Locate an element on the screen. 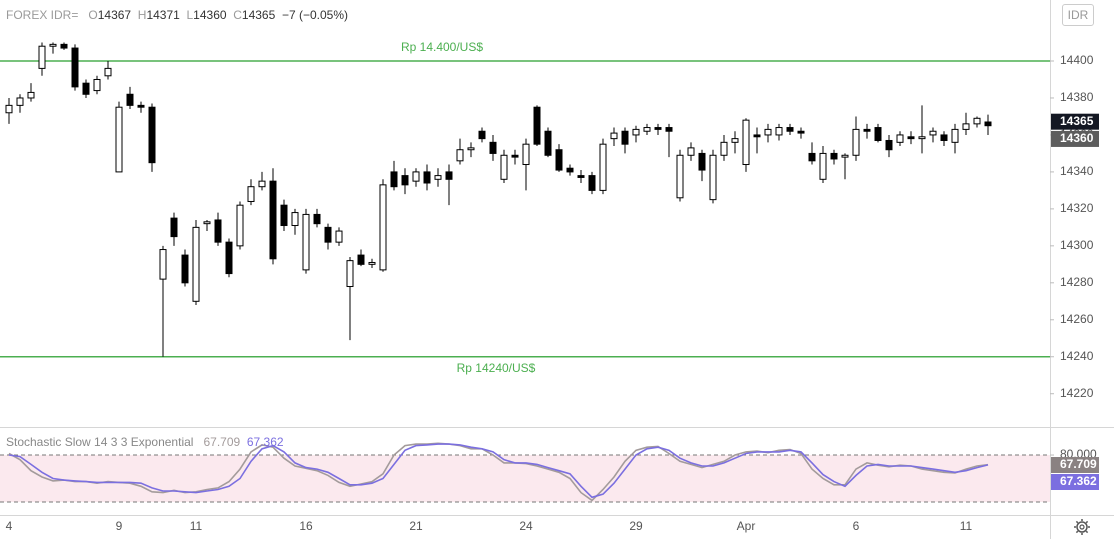 The height and width of the screenshot is (539, 1114). value-label-bg is located at coordinates (1075, 465).